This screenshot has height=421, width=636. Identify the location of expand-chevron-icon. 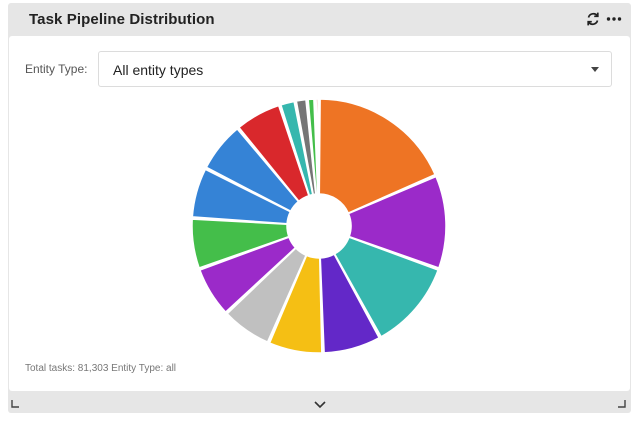
(320, 405).